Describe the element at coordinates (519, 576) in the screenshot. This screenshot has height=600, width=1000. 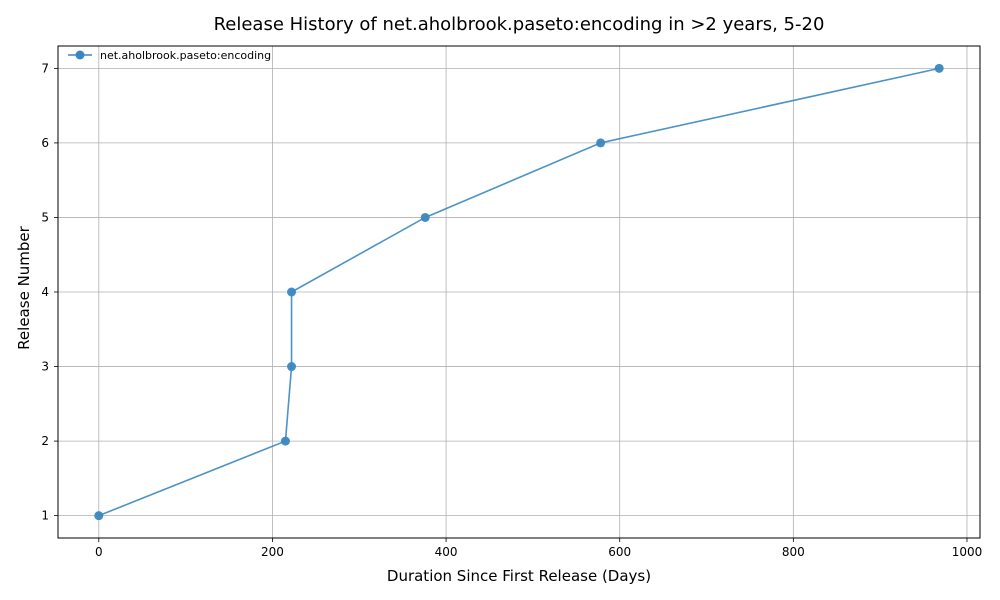
I see `x-axis-label: Duration Since First Release (Days)` at that location.